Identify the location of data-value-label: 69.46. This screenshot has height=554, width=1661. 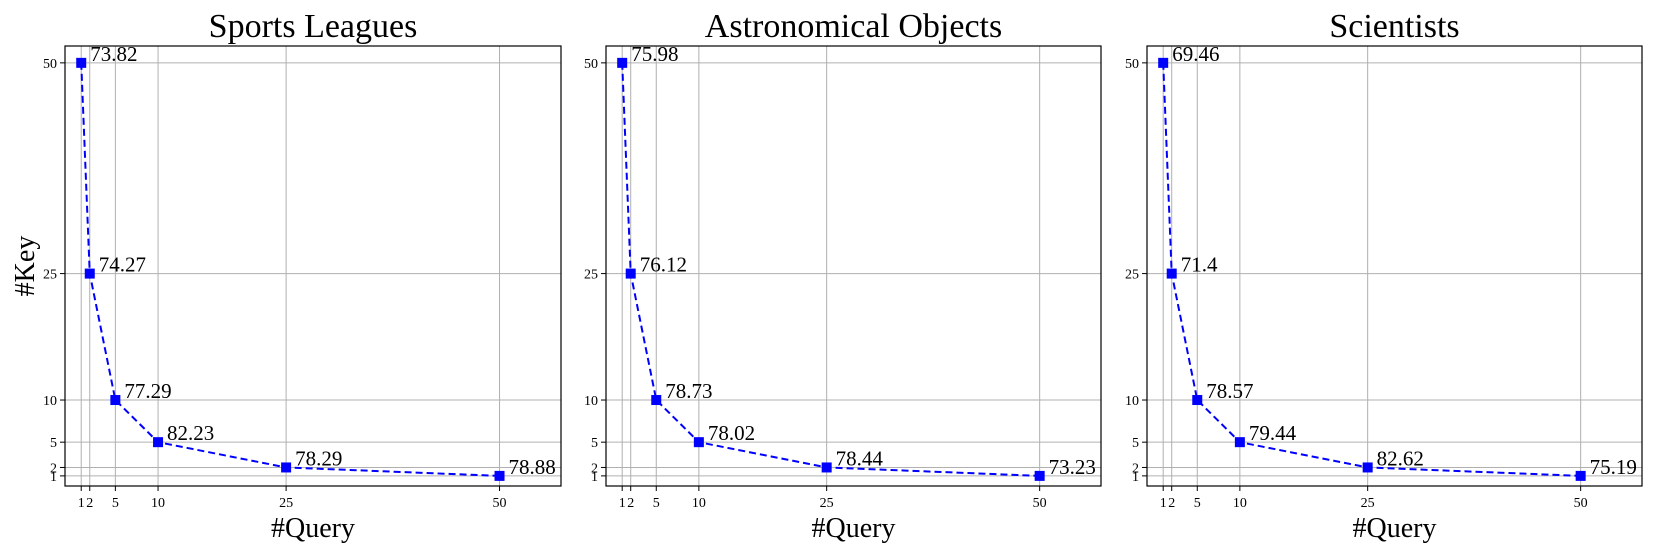
(1195, 54).